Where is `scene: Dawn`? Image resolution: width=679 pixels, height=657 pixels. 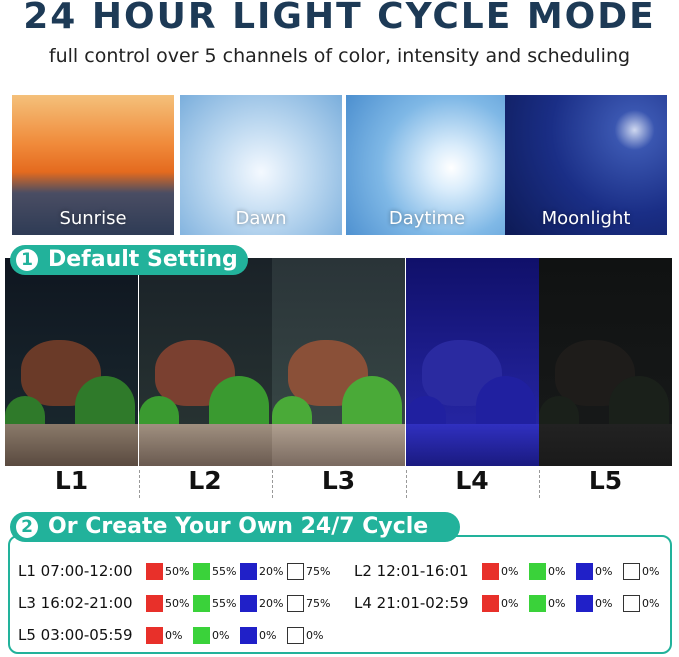 scene: Dawn is located at coordinates (261, 165).